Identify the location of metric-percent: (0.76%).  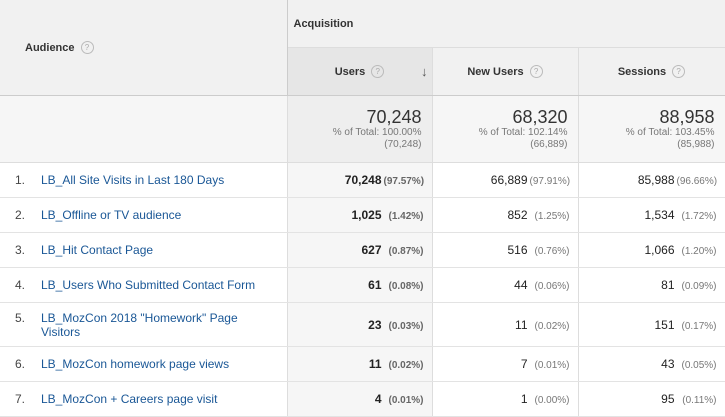
(552, 251).